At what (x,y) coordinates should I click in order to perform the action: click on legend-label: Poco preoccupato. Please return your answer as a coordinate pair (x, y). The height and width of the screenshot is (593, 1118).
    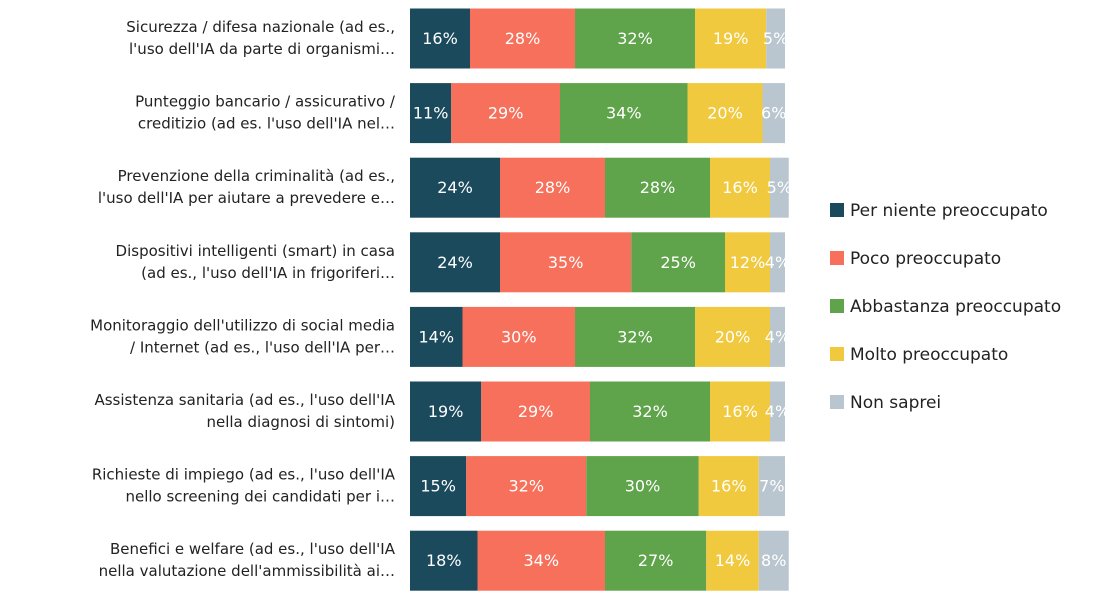
    Looking at the image, I should click on (925, 259).